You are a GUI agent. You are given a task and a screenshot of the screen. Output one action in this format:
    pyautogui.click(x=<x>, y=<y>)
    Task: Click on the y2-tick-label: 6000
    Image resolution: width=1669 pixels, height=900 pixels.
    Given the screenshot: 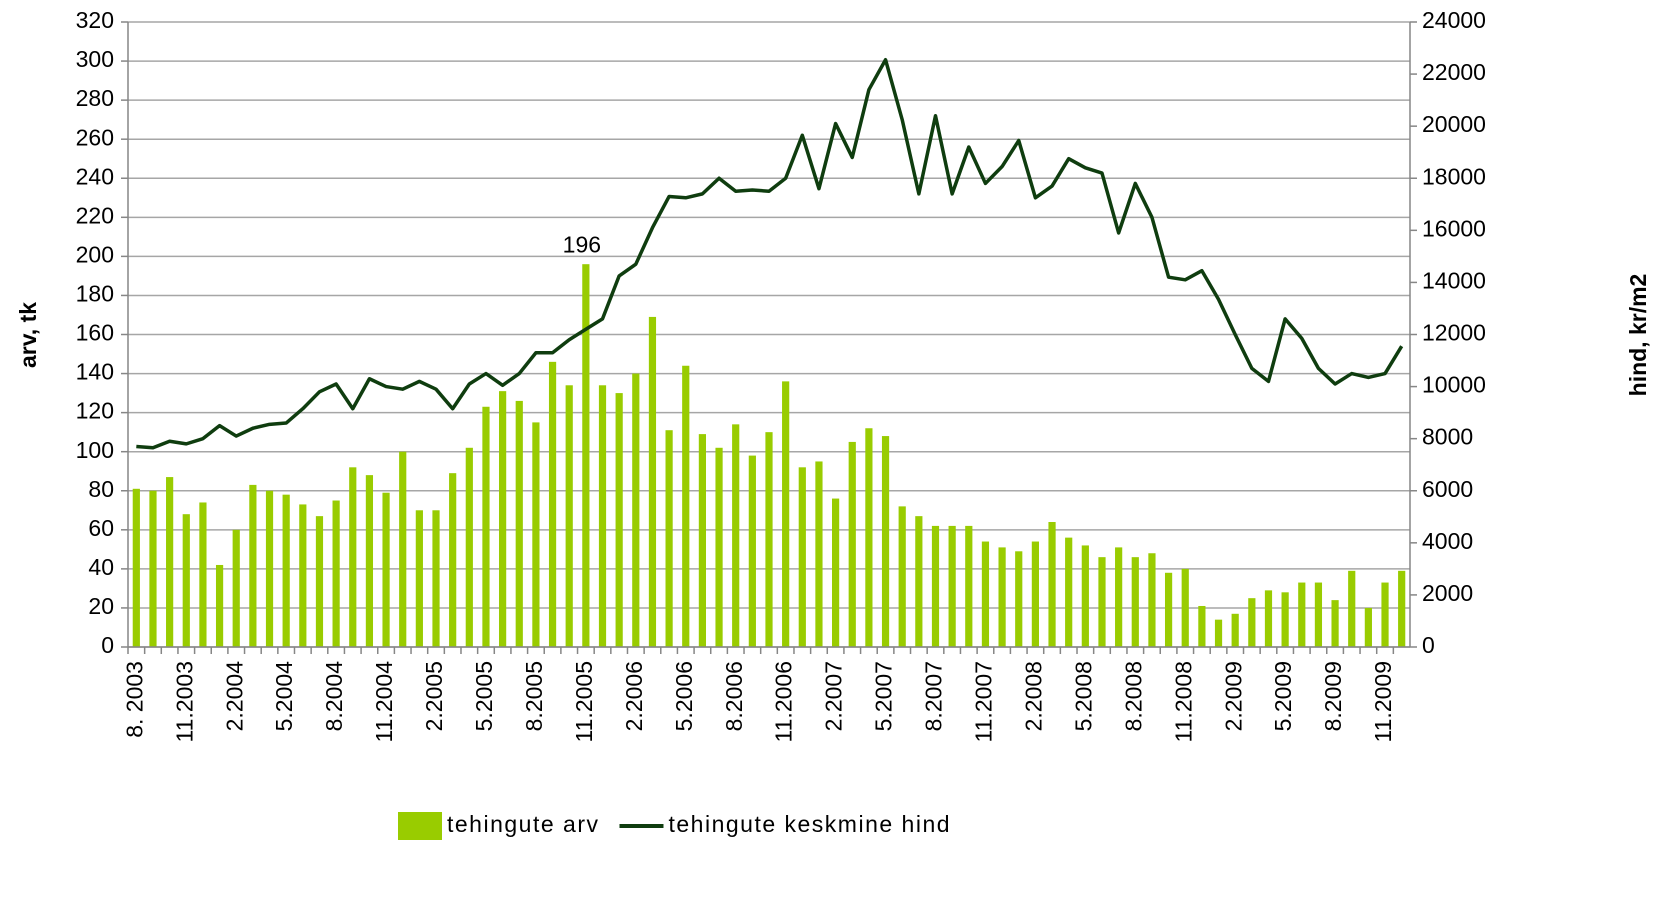 What is the action you would take?
    pyautogui.click(x=1447, y=489)
    